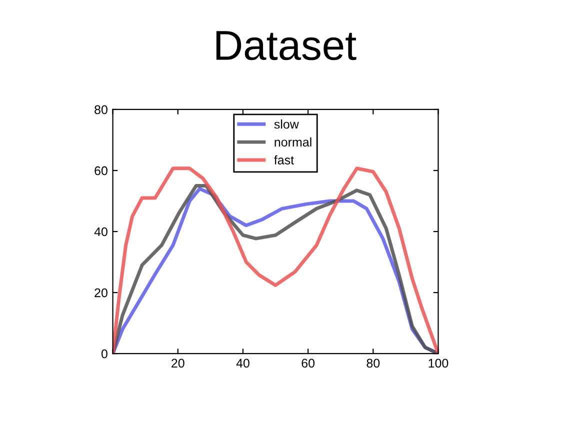 The height and width of the screenshot is (426, 564). What do you see at coordinates (104, 353) in the screenshot?
I see `y-tick-label: 0` at bounding box center [104, 353].